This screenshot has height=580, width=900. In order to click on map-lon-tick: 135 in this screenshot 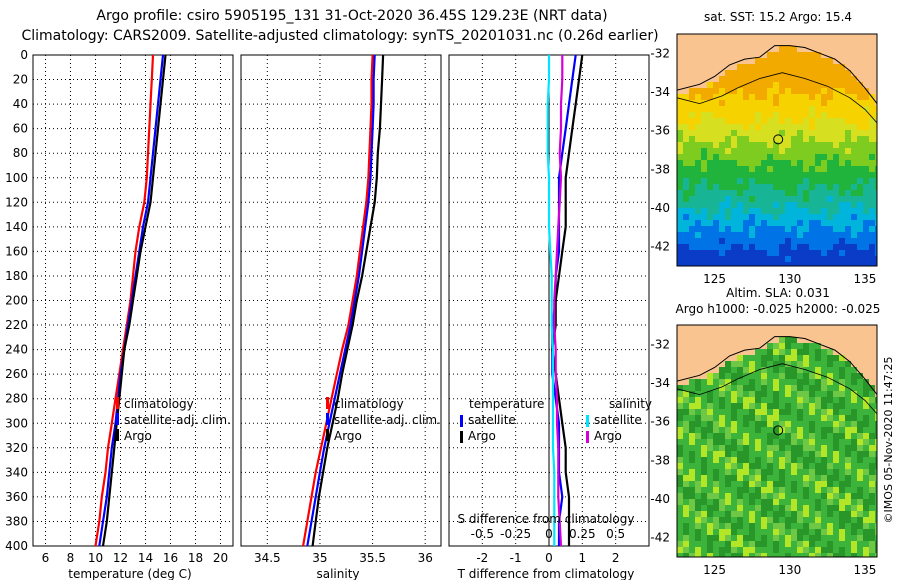, I will do `click(865, 570)`.